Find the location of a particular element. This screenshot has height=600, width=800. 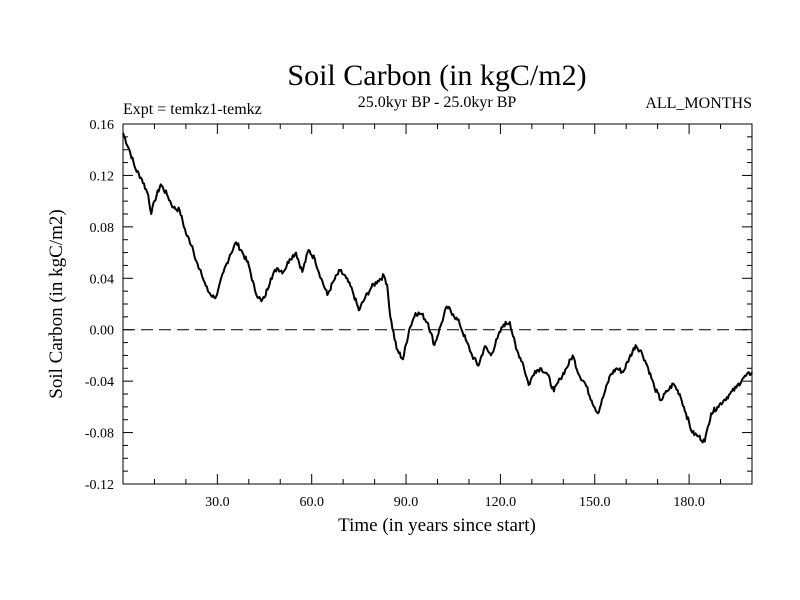

x-tick-label: 150.0 is located at coordinates (595, 502).